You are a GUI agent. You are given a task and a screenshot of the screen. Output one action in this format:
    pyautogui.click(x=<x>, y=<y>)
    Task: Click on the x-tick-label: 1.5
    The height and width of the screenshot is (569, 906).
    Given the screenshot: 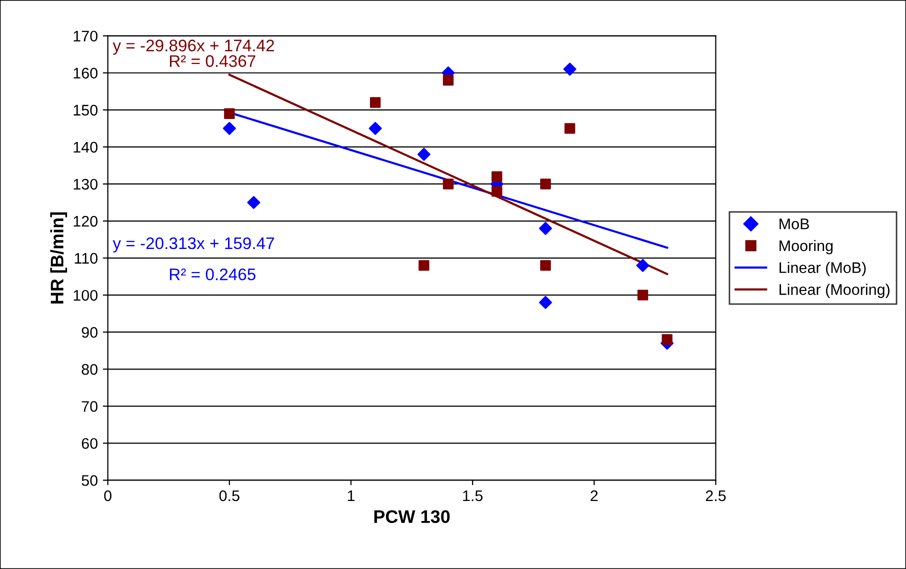 What is the action you would take?
    pyautogui.click(x=473, y=496)
    